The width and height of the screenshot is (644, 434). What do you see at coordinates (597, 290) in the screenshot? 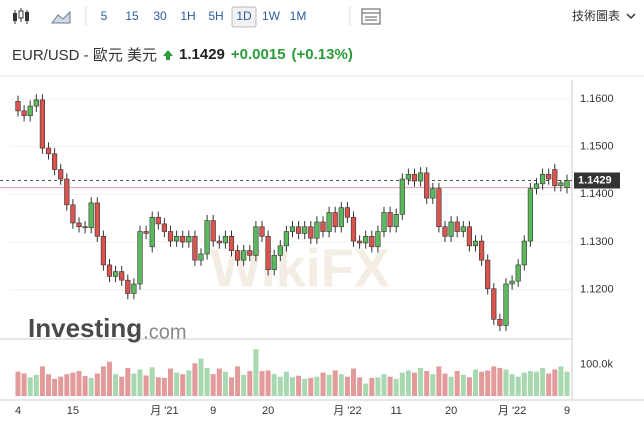
I see `y-tick-label: 1.1200` at bounding box center [597, 290].